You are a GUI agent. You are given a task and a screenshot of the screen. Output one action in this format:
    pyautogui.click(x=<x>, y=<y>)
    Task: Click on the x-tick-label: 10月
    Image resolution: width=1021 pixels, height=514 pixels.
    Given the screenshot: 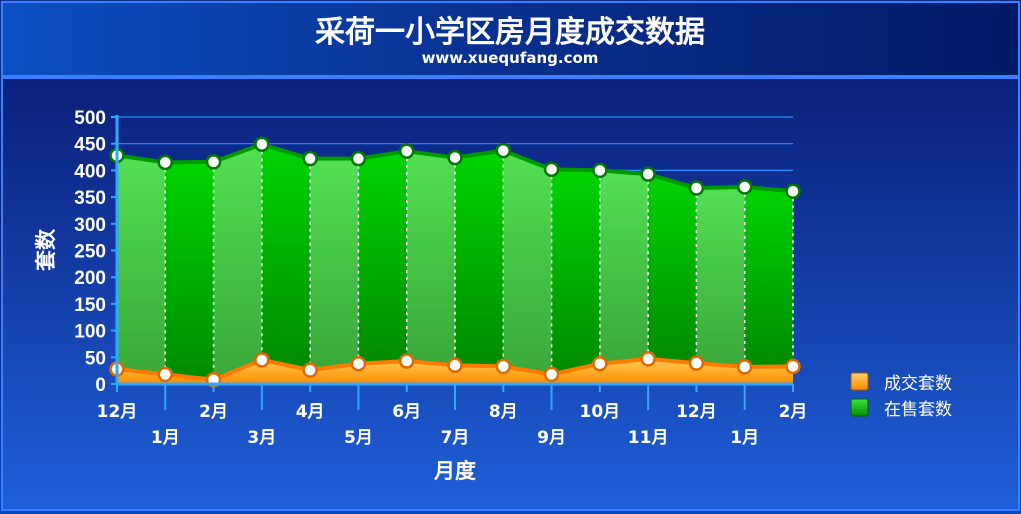 What is the action you would take?
    pyautogui.click(x=600, y=412)
    